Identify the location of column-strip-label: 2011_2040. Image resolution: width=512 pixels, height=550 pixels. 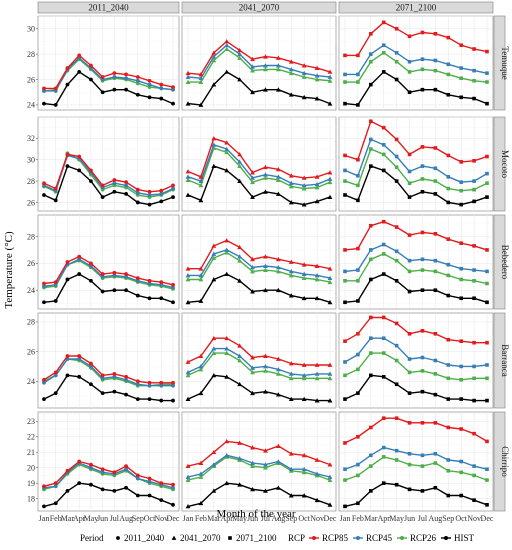
(108, 8).